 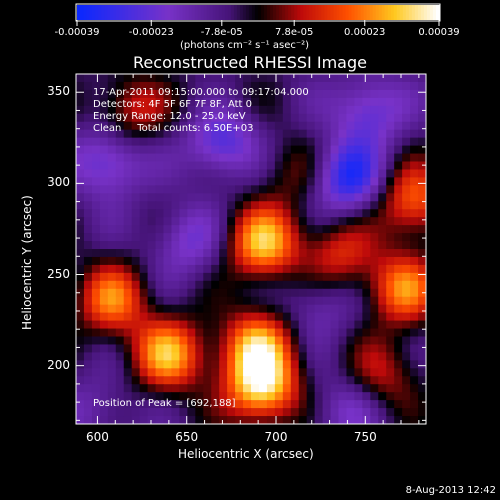 I want to click on y-tick-label: 250, so click(x=58, y=273).